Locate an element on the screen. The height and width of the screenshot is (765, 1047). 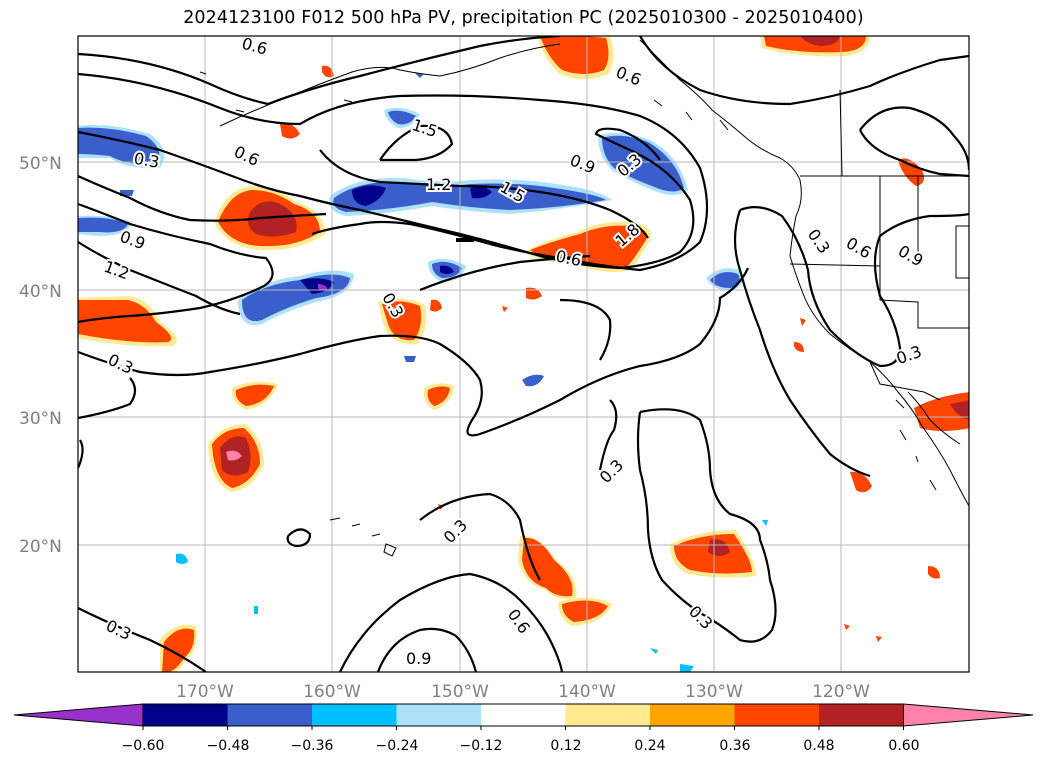
lat-label-30n: 30°N is located at coordinates (40, 419).